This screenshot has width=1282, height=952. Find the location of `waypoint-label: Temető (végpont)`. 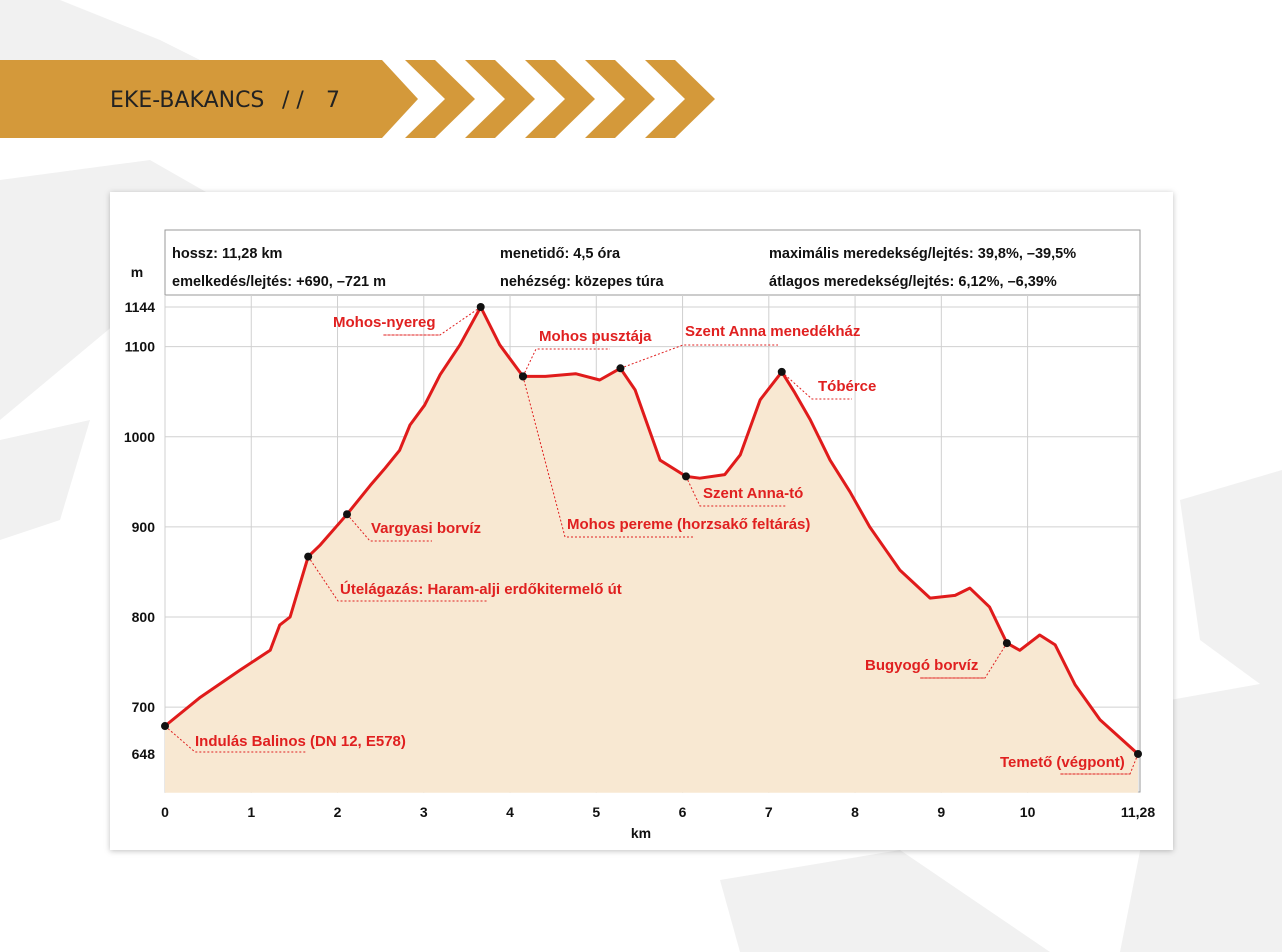

waypoint-label: Temető (végpont) is located at coordinates (1062, 762).